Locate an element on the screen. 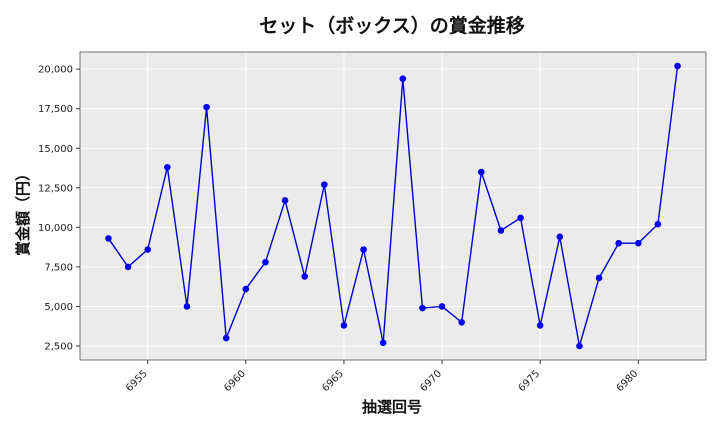 This screenshot has width=720, height=432. x-tick-label: 6965 is located at coordinates (333, 381).